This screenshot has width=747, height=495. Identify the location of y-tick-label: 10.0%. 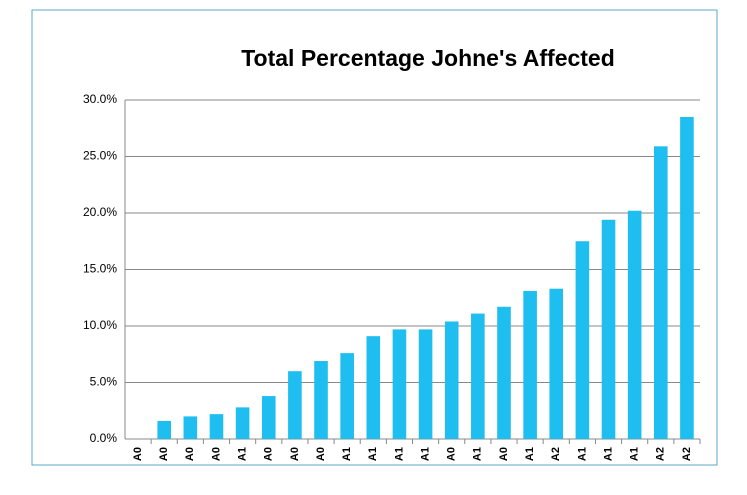
(100, 325).